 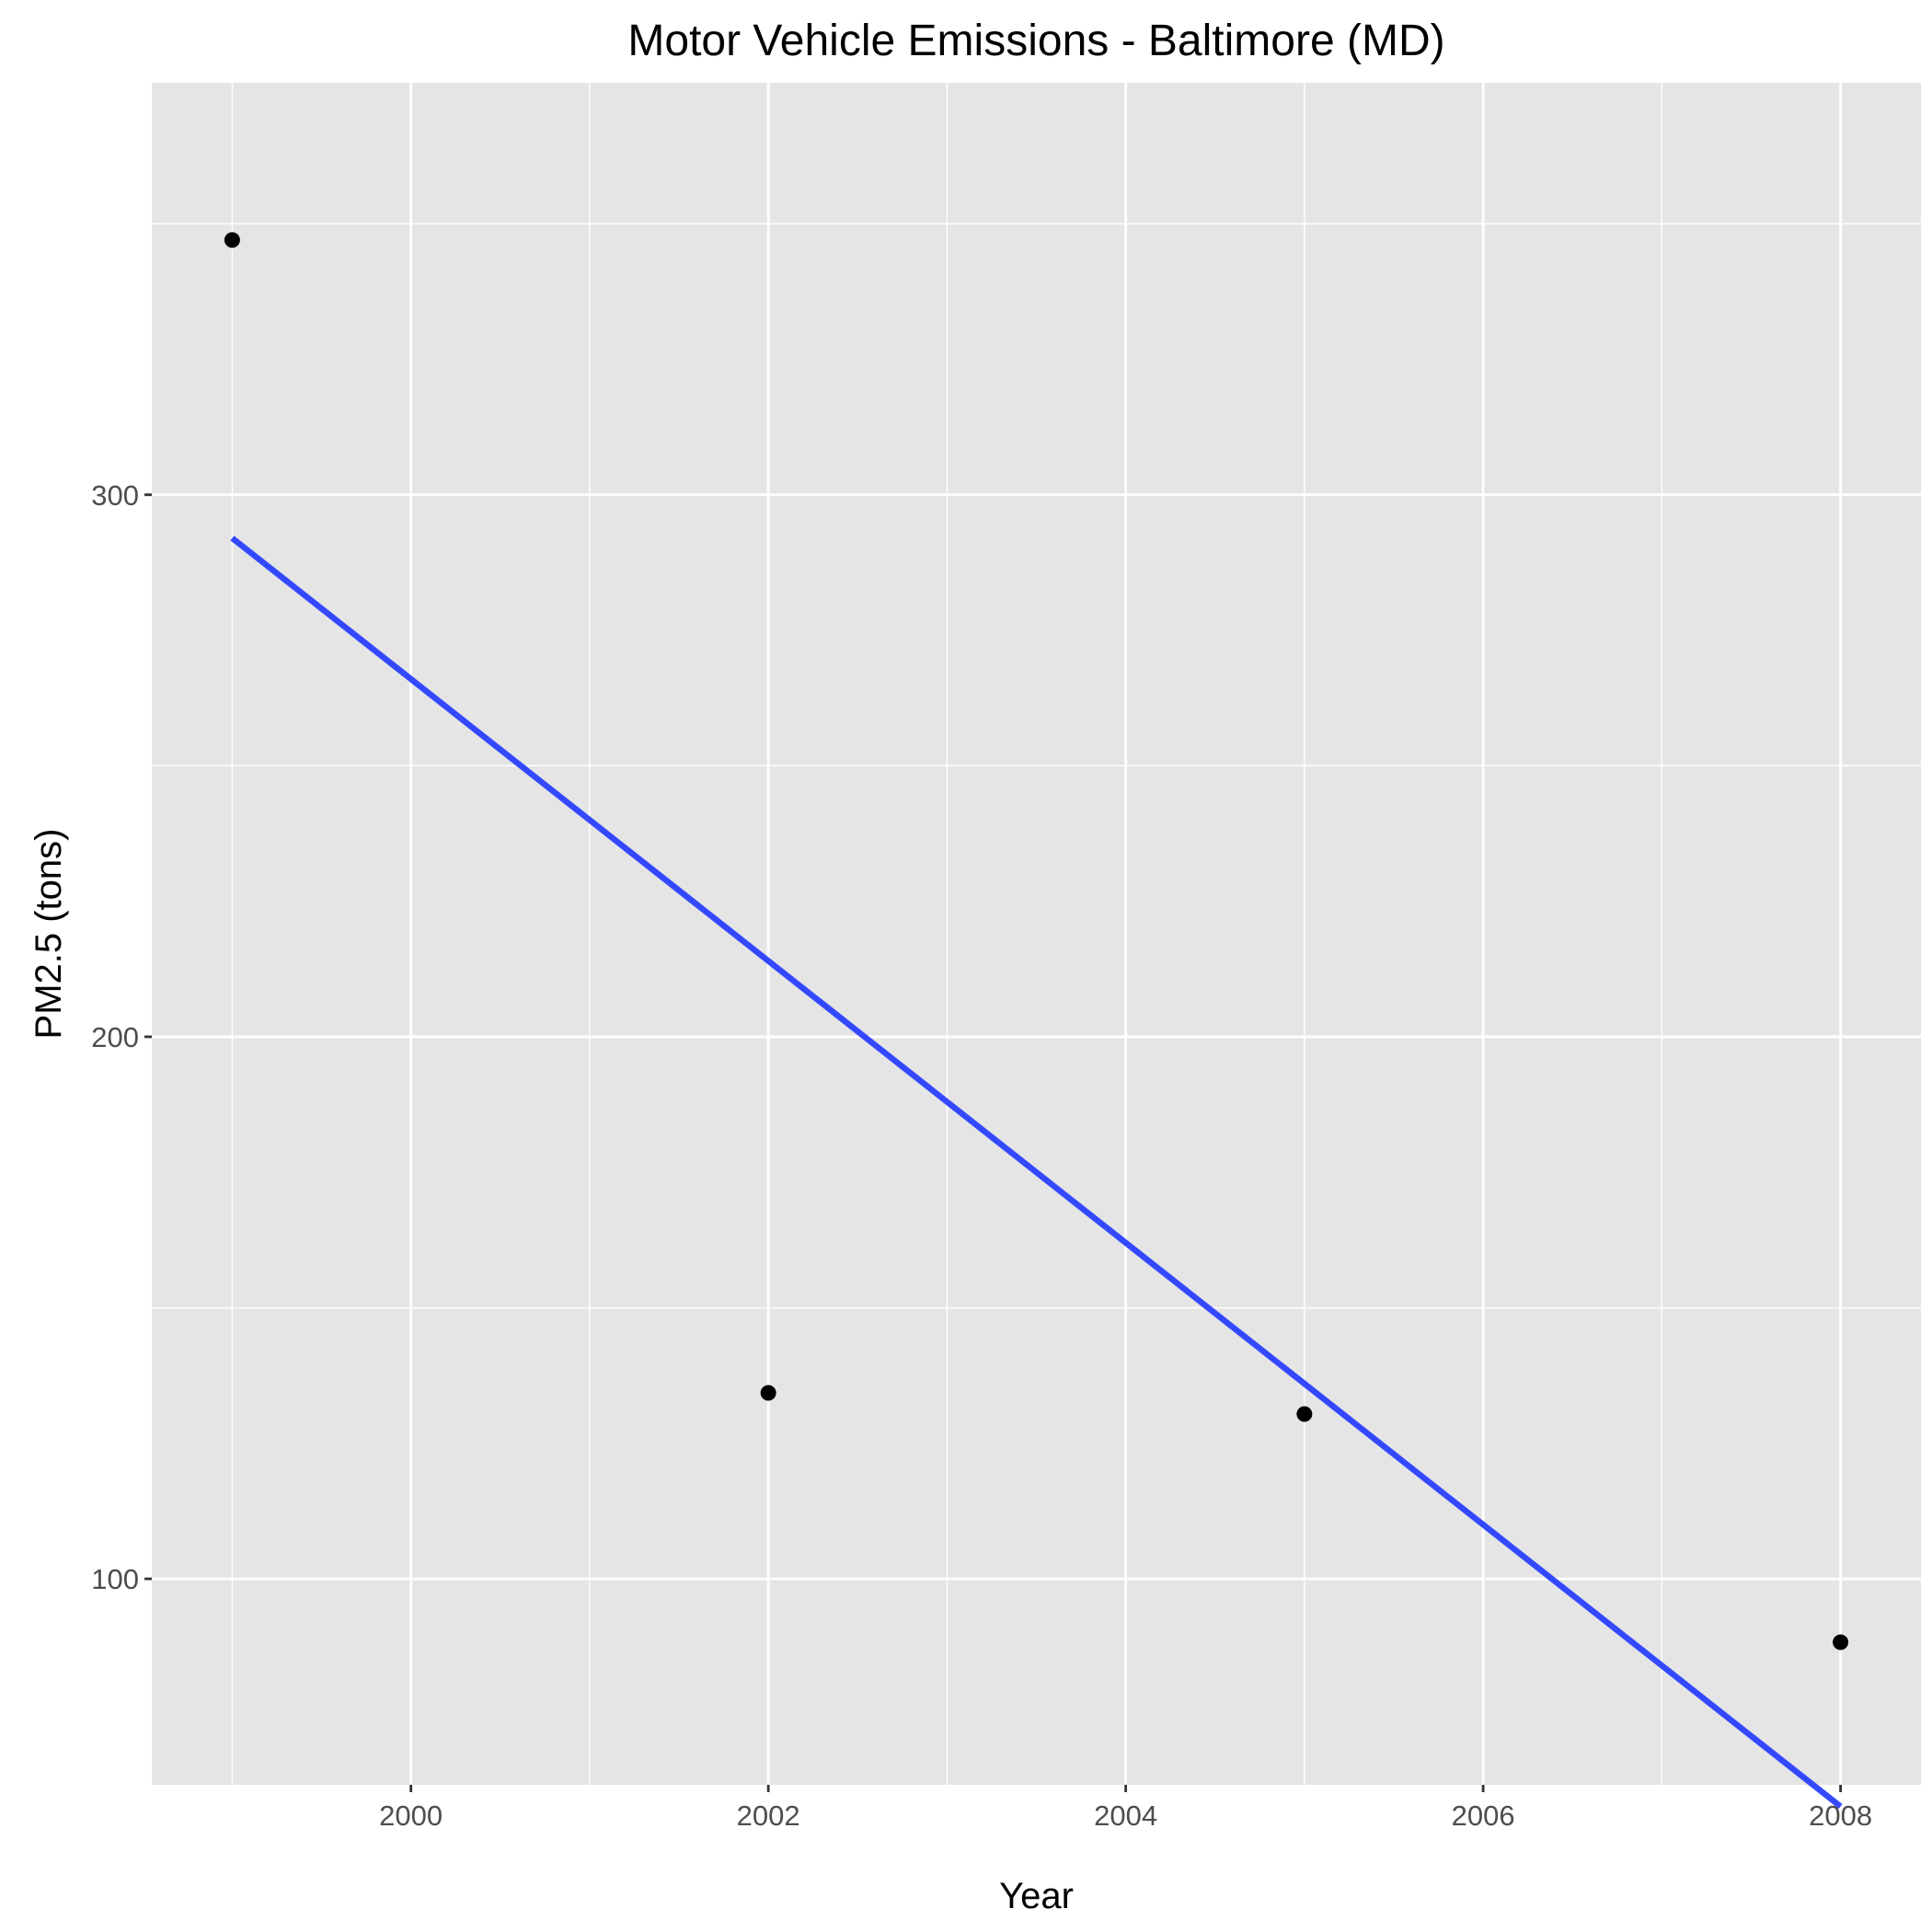 I want to click on y-axis-title: PM2.5 (tons), so click(x=49, y=934).